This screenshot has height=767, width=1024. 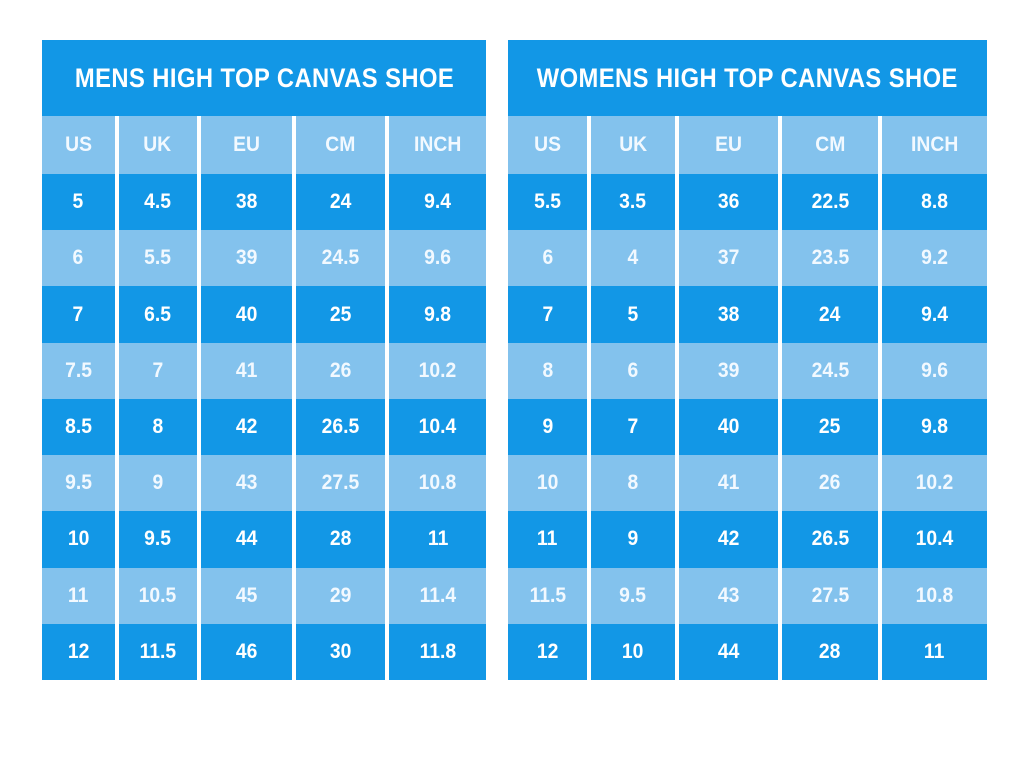 What do you see at coordinates (246, 202) in the screenshot?
I see `size-cell-value: 38` at bounding box center [246, 202].